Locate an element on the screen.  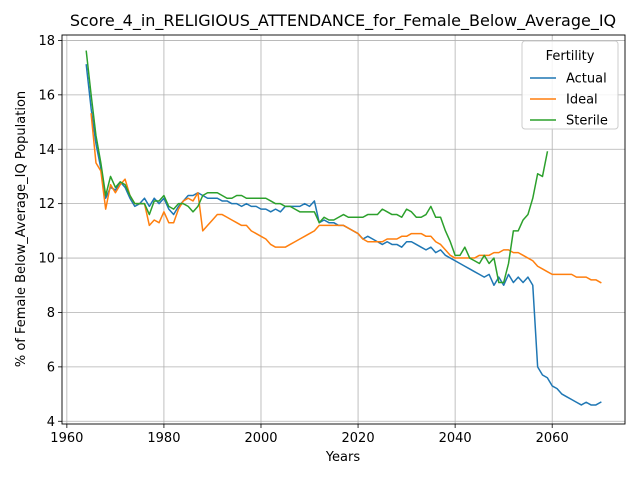
legend-items: Actual Ideal Sterile is located at coordinates (569, 100).